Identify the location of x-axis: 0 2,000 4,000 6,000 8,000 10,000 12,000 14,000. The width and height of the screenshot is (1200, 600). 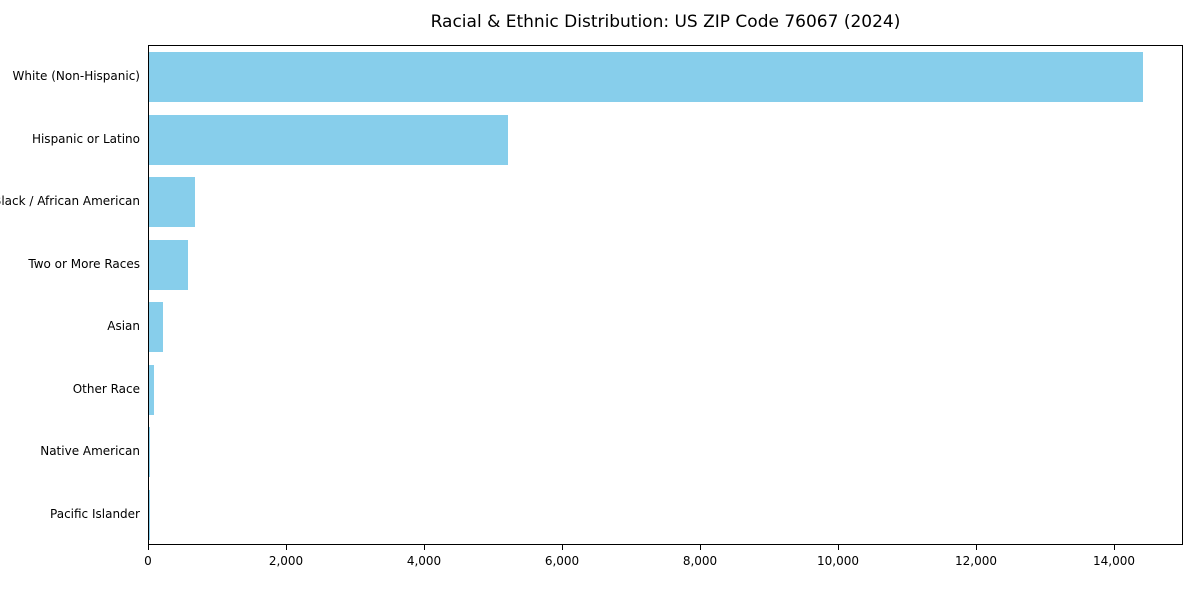
(663, 565).